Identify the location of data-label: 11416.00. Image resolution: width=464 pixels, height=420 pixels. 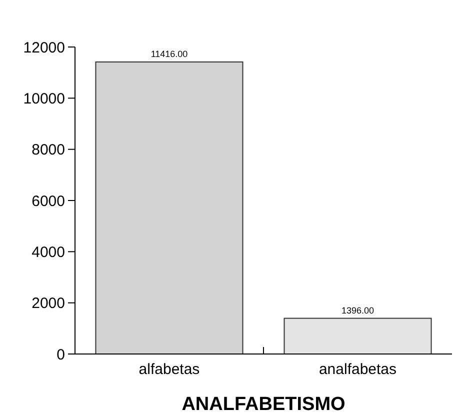
(169, 53).